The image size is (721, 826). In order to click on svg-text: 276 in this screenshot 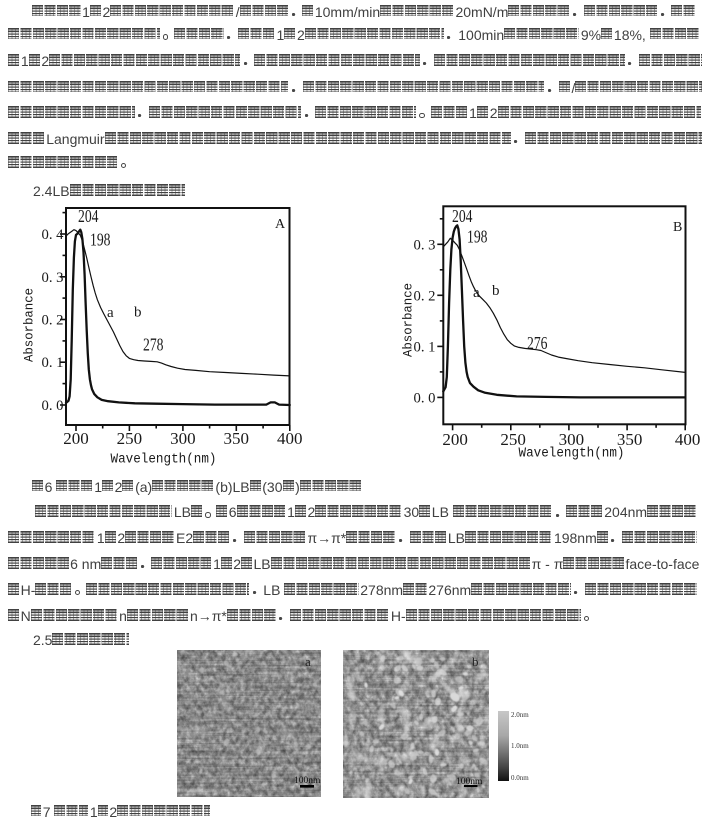, I will do `click(537, 343)`.